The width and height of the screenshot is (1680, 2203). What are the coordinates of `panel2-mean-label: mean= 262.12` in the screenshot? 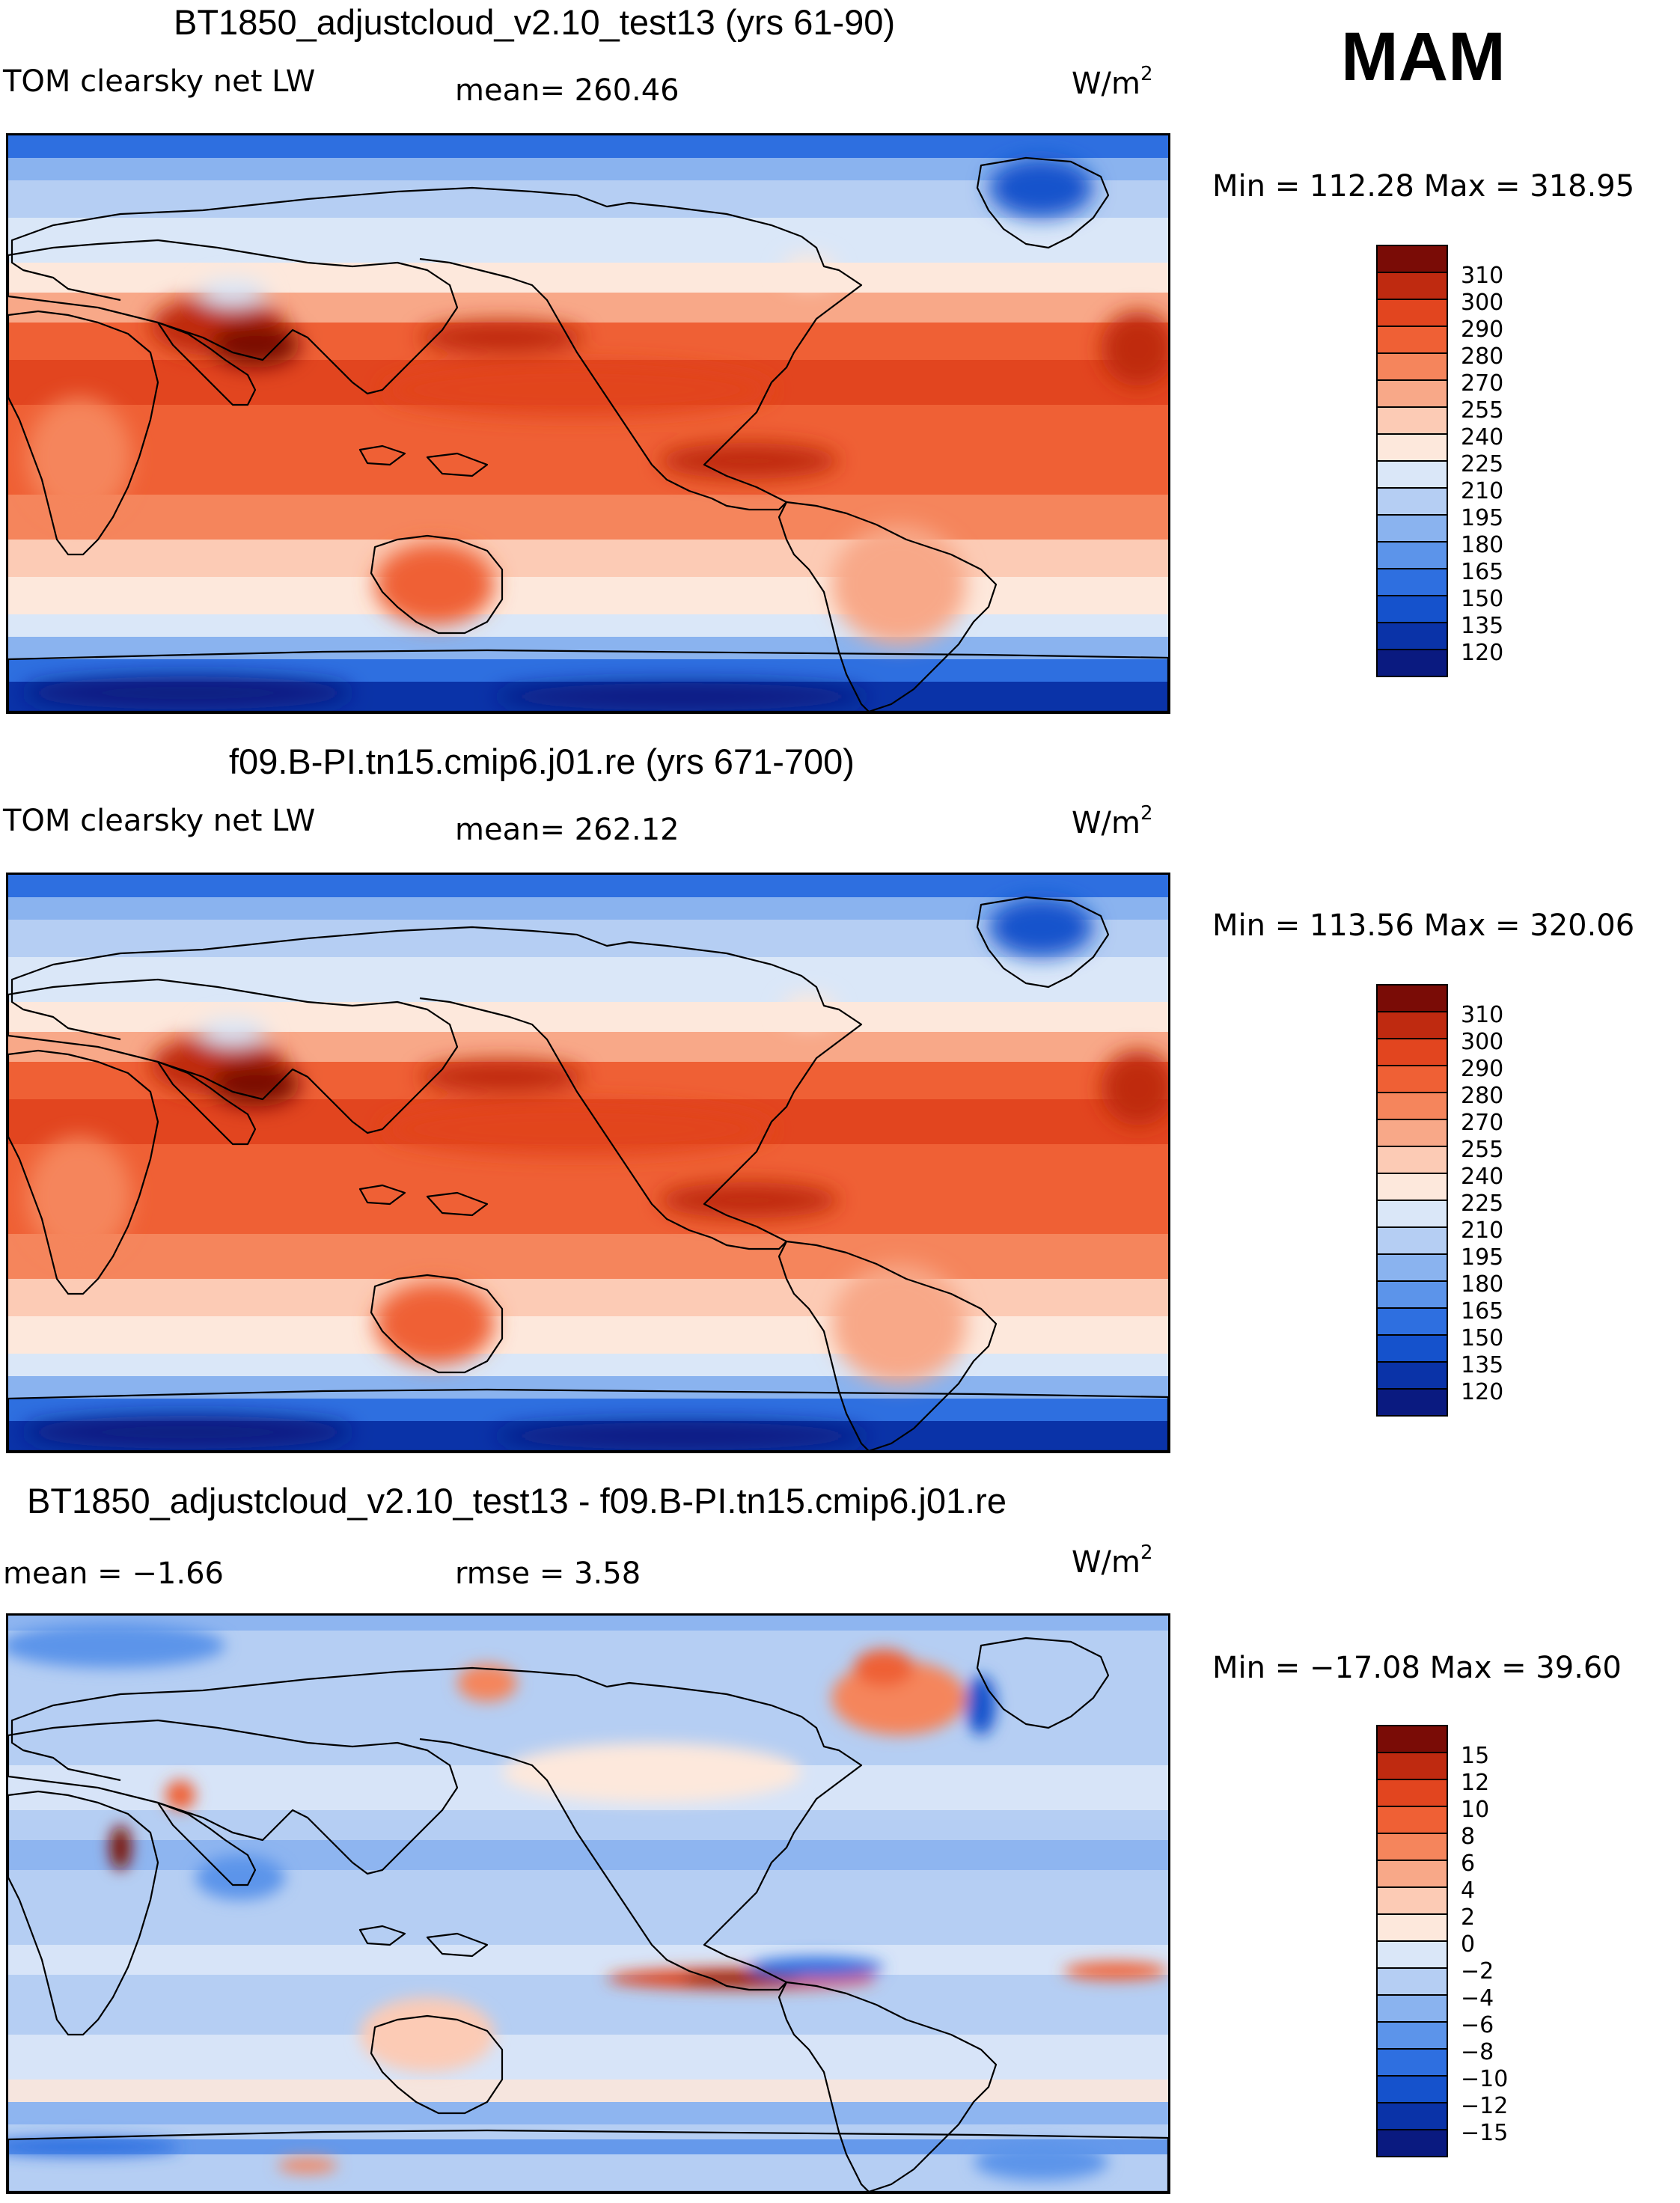 It's located at (567, 830).